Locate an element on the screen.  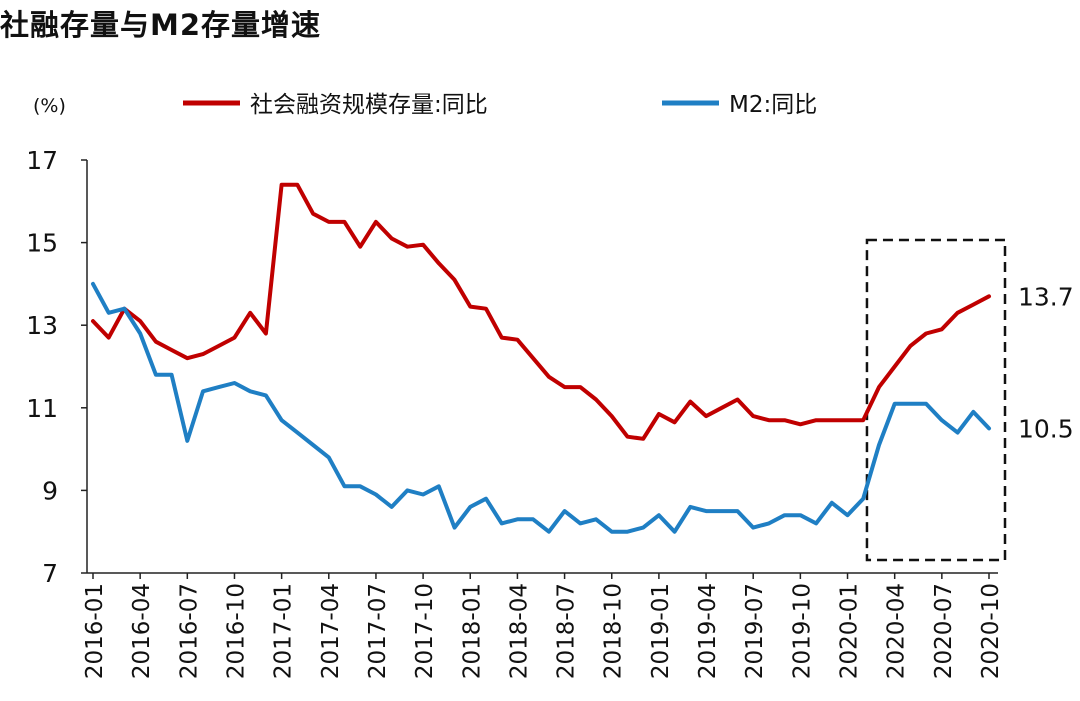
x-tick-label: 2016-10 is located at coordinates (236, 631).